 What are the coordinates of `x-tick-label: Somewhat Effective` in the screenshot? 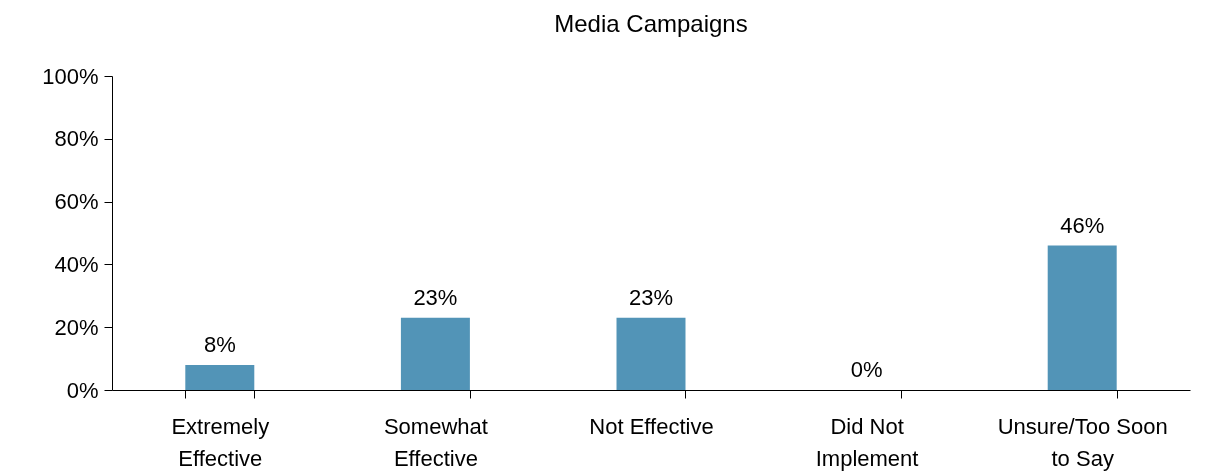 It's located at (435, 442).